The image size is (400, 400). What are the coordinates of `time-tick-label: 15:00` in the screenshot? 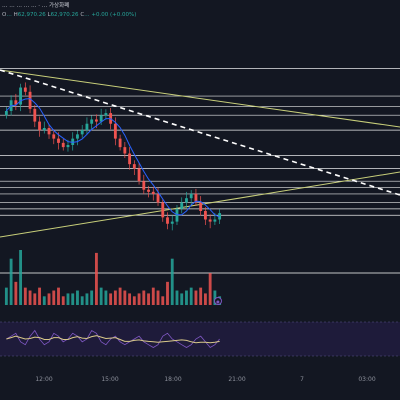 It's located at (109, 379).